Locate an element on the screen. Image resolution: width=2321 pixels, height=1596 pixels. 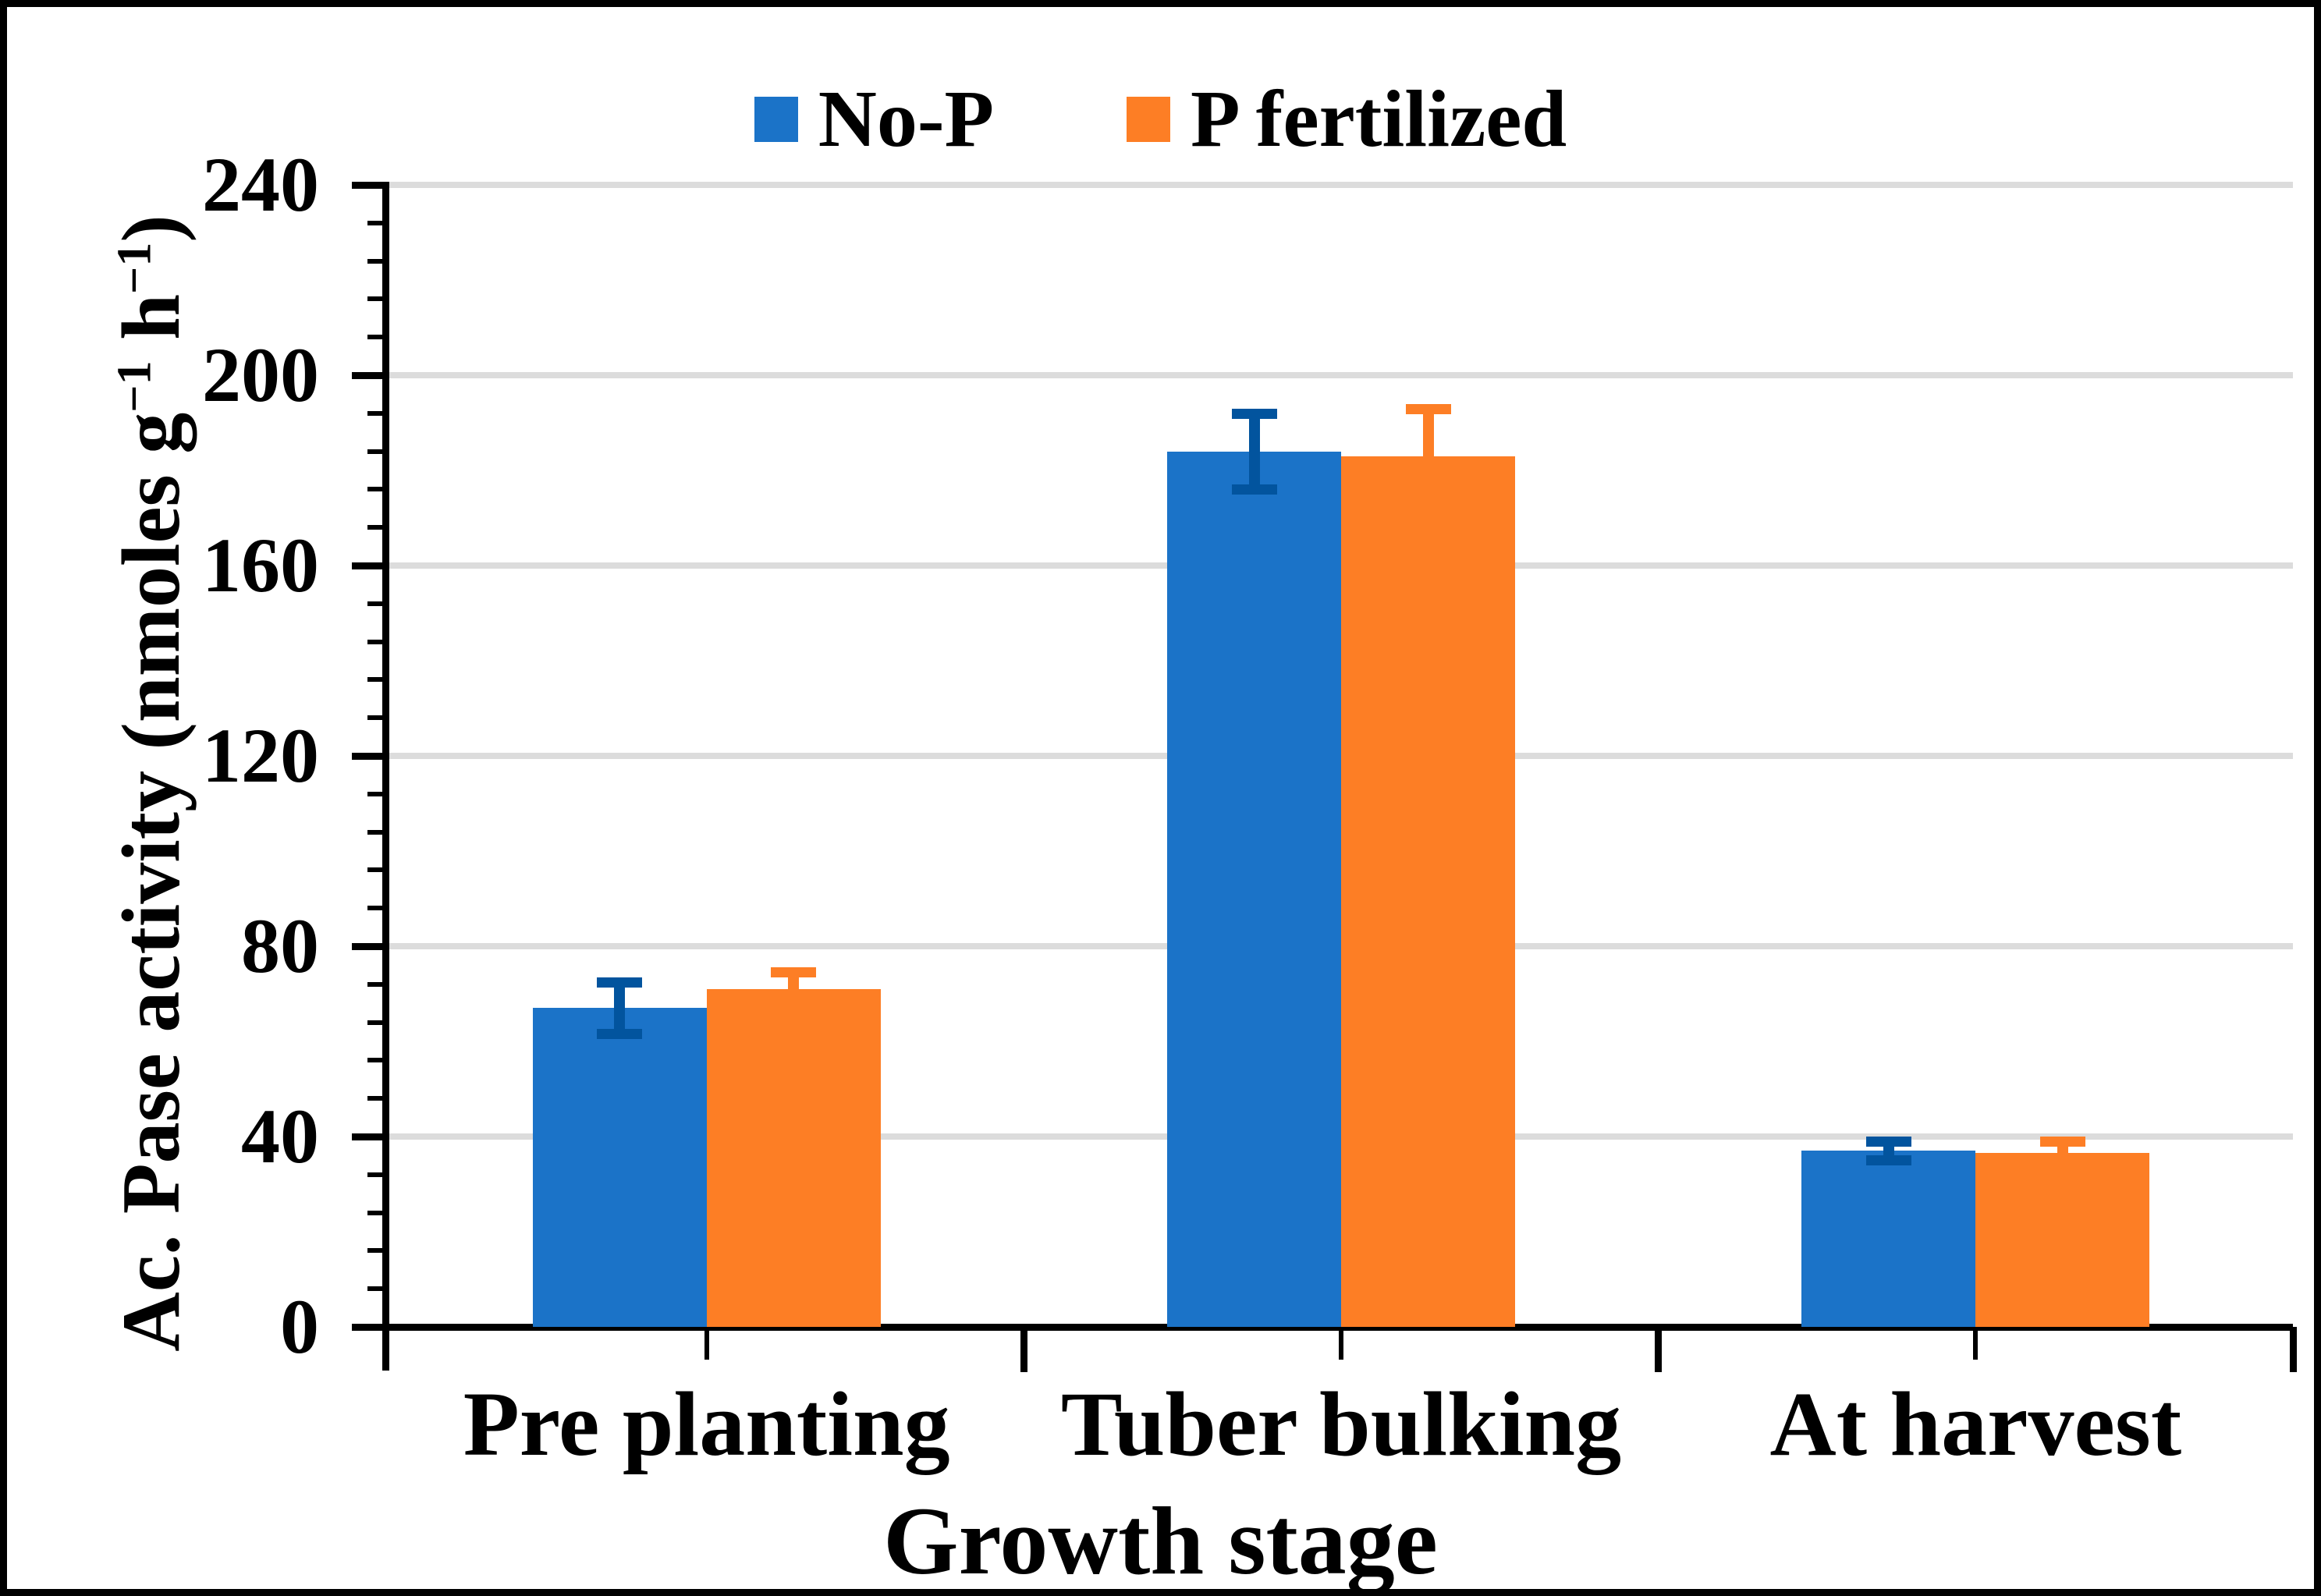
legend-item-no-p: No-P is located at coordinates (874, 119).